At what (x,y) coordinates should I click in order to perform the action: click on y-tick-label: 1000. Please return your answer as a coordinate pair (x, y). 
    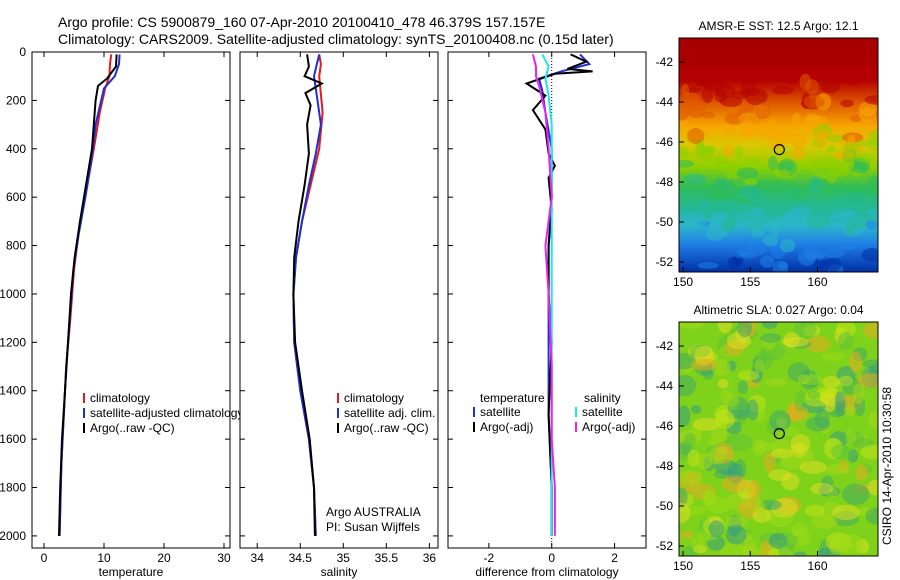
    Looking at the image, I should click on (13, 294).